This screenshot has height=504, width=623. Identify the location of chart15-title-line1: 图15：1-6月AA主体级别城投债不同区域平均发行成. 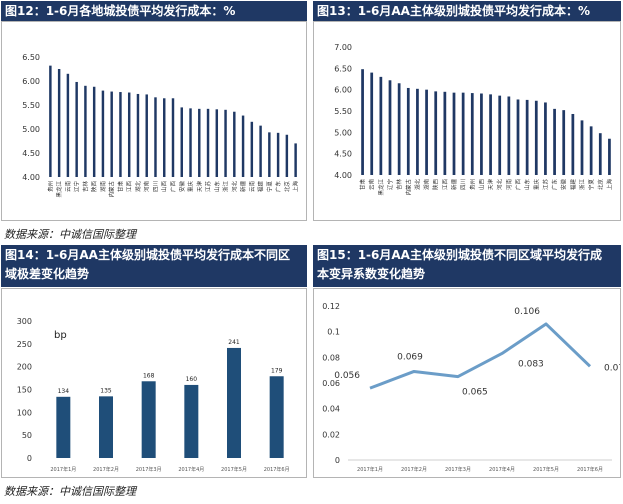
(459, 255).